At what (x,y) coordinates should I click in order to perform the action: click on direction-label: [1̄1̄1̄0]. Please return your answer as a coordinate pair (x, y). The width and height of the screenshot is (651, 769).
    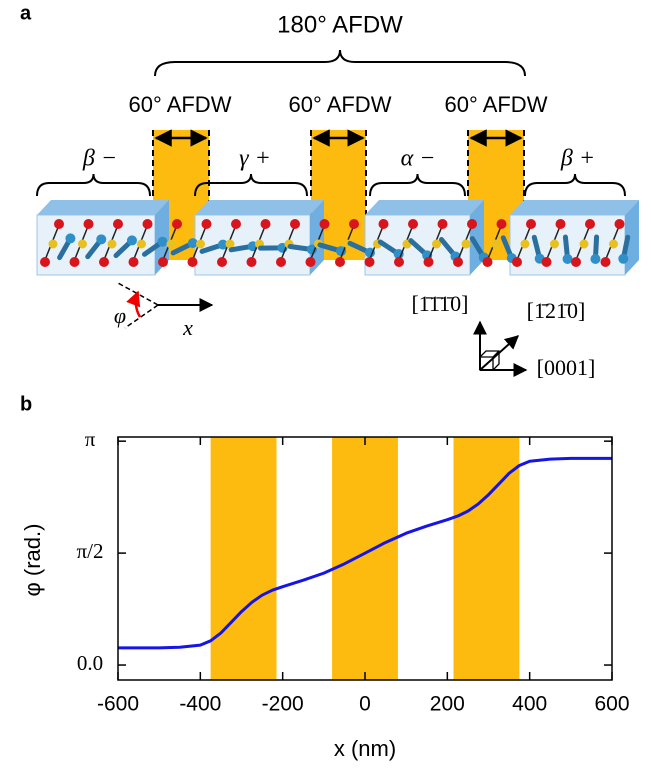
    Looking at the image, I should click on (439, 303).